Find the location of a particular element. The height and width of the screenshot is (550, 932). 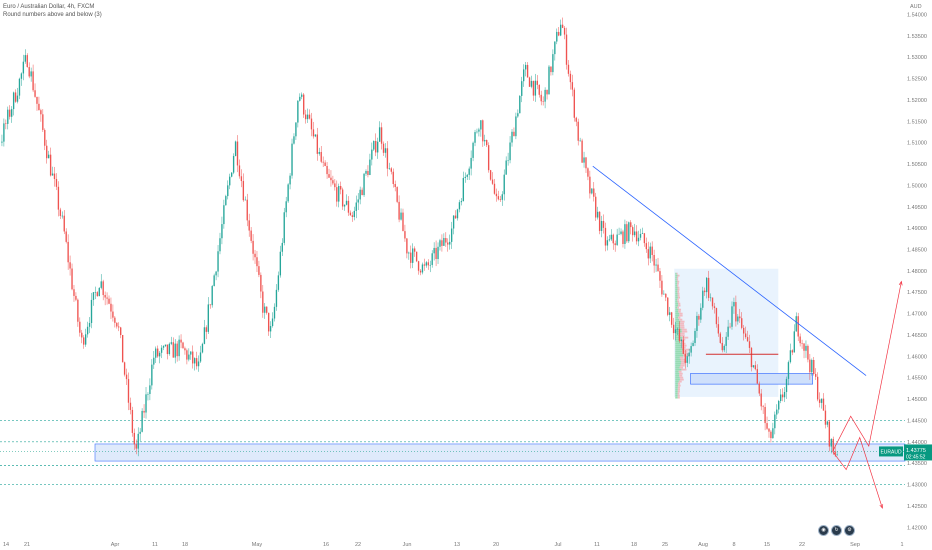

time-tick-label: 11 is located at coordinates (597, 545).